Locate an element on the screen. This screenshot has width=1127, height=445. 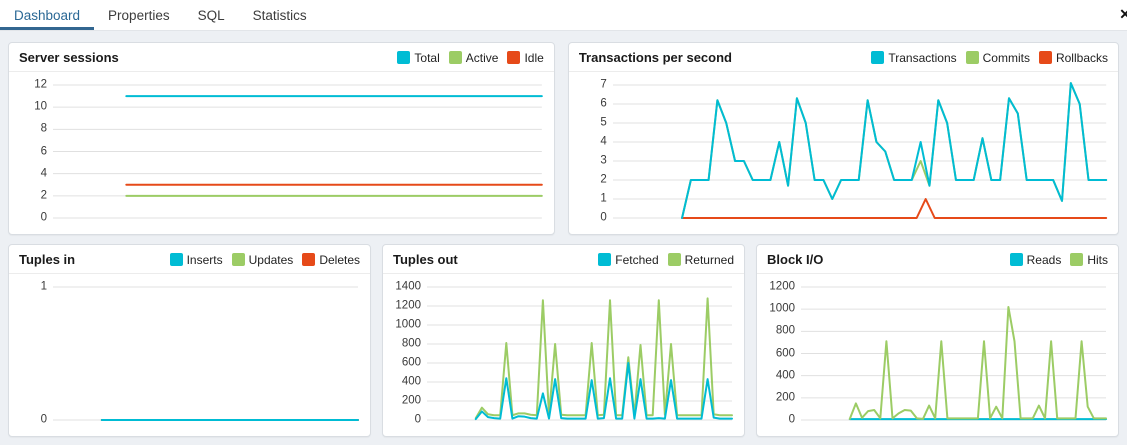
legend-item: Inserts is located at coordinates (196, 259).